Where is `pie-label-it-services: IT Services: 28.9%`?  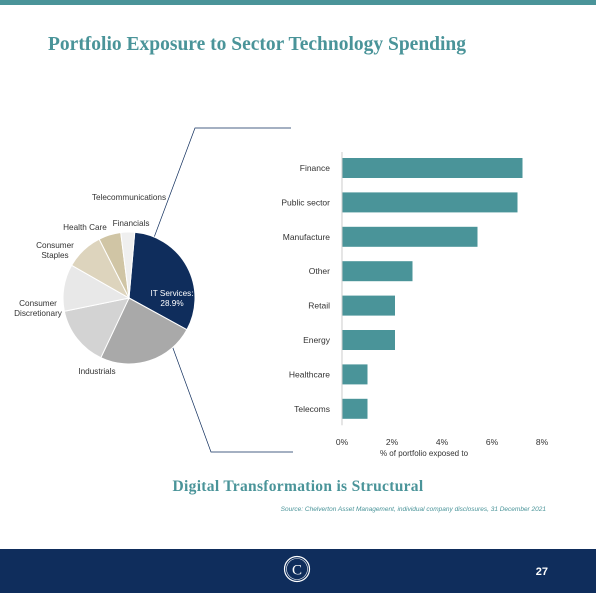 pie-label-it-services: IT Services: 28.9% is located at coordinates (171, 298).